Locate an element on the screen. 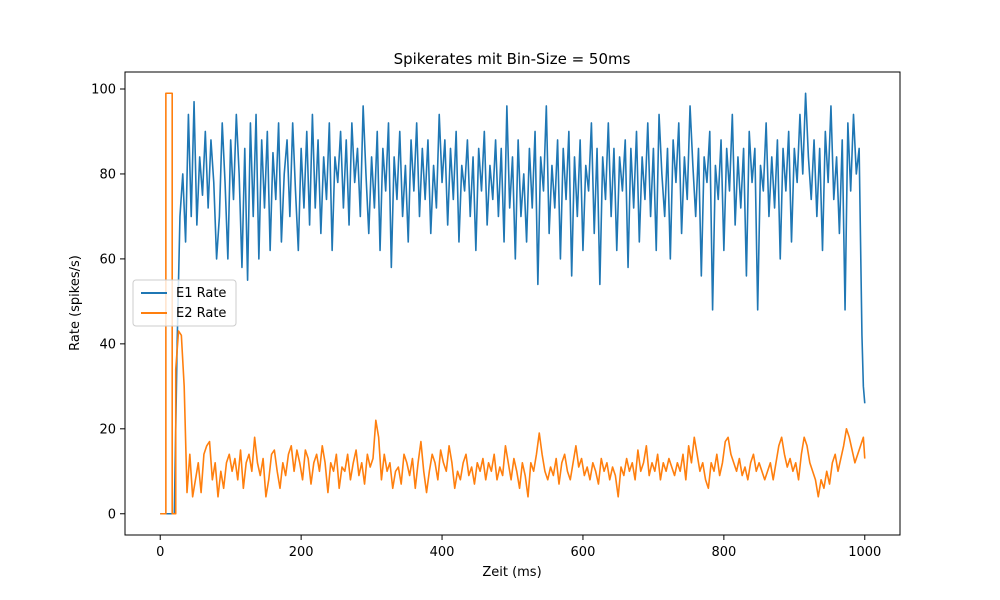 The height and width of the screenshot is (600, 1000). x-tick-label: 400 is located at coordinates (442, 552).